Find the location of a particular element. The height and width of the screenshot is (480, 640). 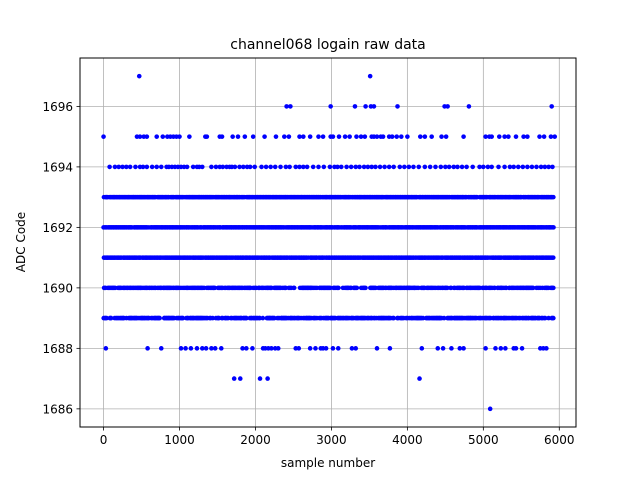

chart-title: channel068 logain raw data is located at coordinates (327, 45).